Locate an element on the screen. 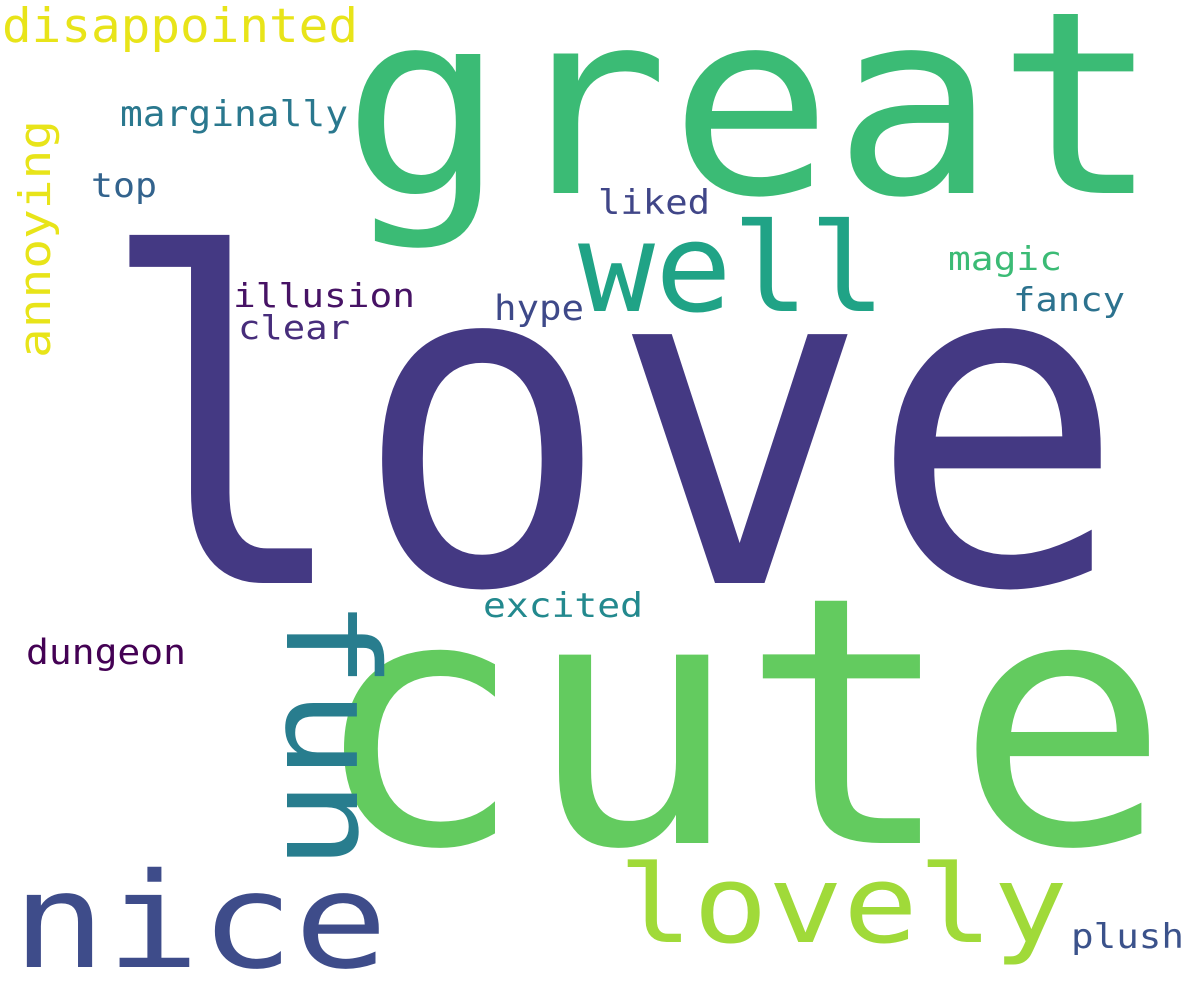  word-fancy: fancy is located at coordinates (1069, 299).